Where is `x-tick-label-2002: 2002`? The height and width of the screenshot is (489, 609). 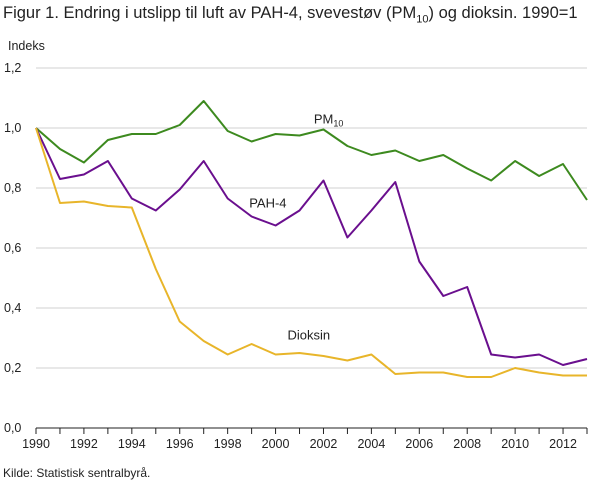
x-tick-label-2002: 2002 is located at coordinates (324, 444).